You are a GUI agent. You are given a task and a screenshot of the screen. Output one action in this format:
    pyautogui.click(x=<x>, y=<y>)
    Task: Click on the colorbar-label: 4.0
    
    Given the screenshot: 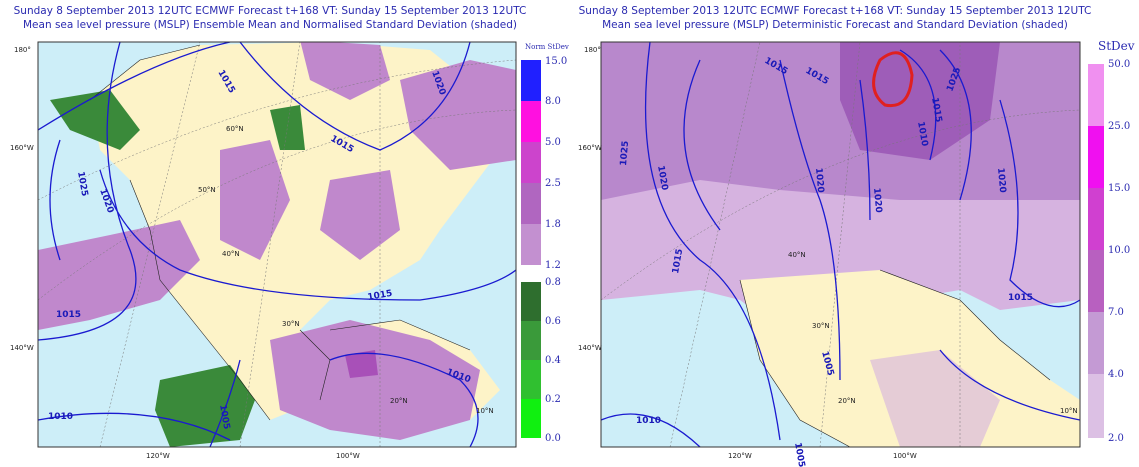 What is the action you would take?
    pyautogui.click(x=1116, y=374)
    